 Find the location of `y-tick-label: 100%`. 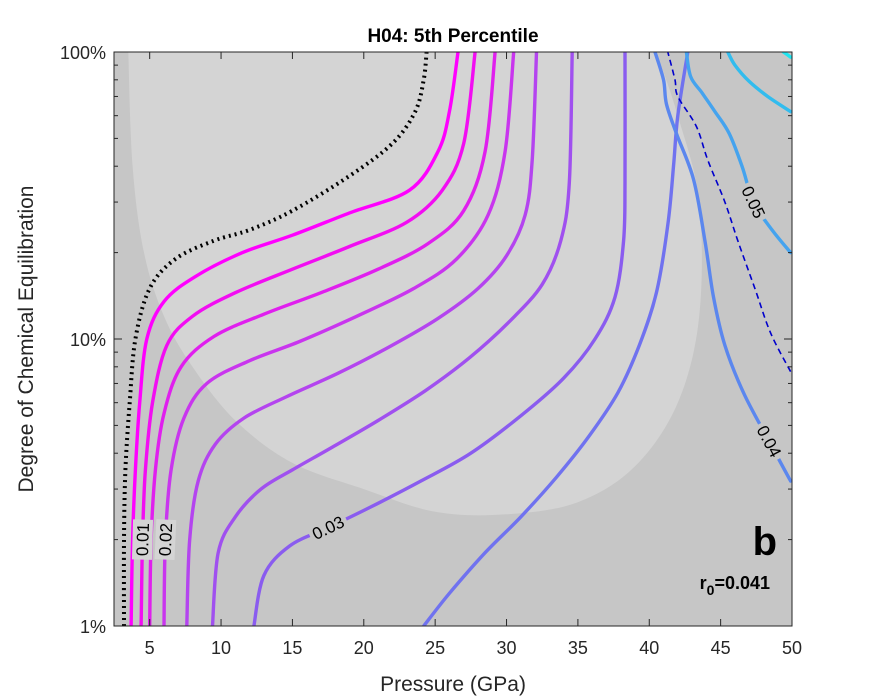

y-tick-label: 100% is located at coordinates (83, 53).